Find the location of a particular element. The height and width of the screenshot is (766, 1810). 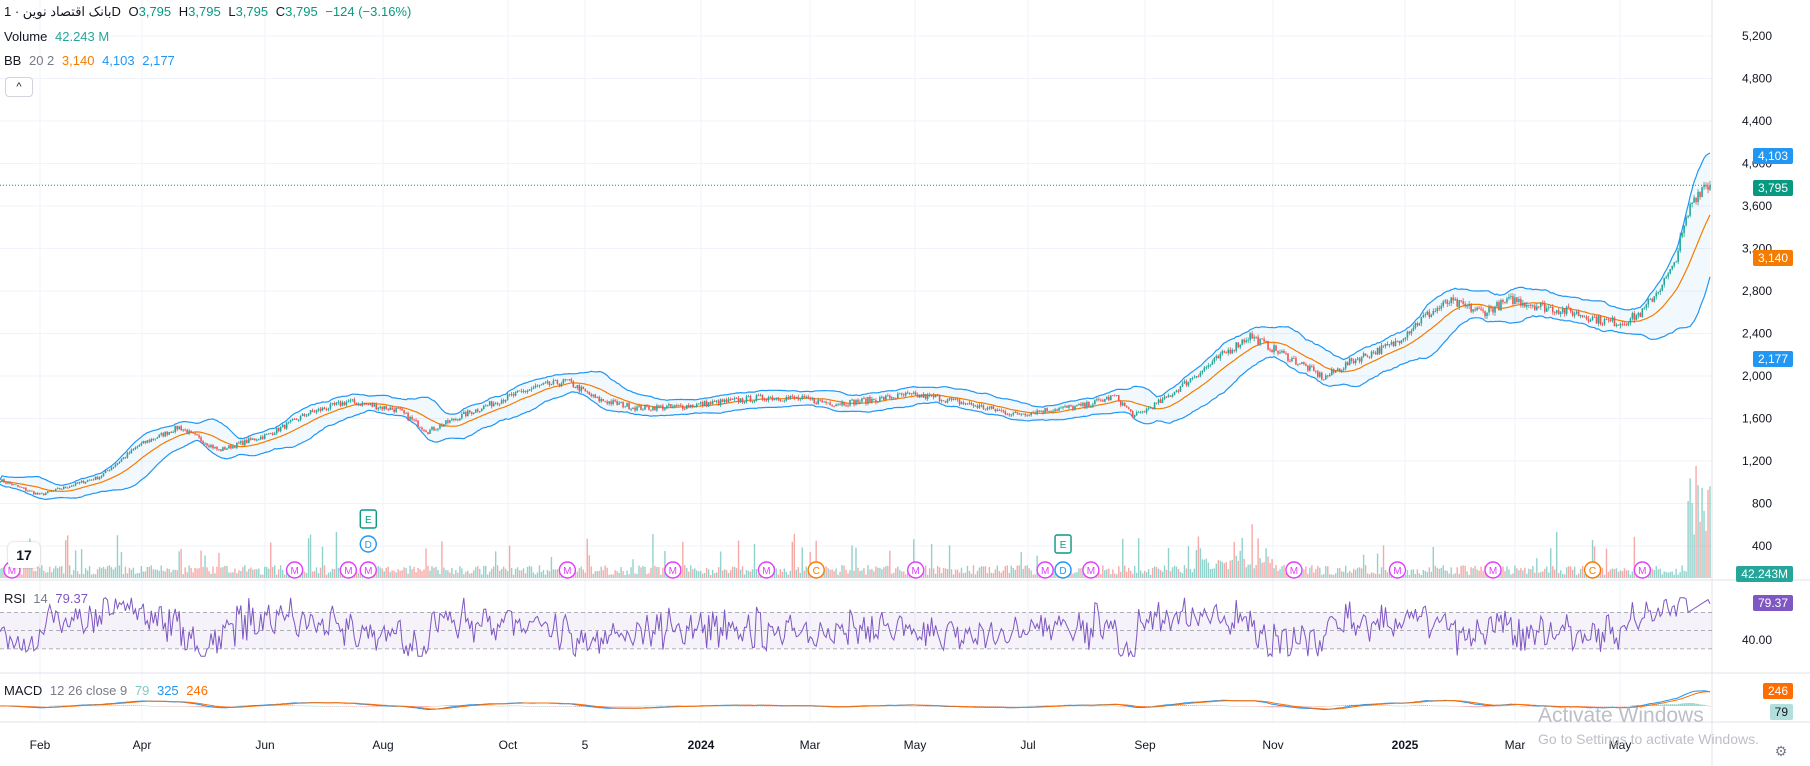

change-value: −124 (−3.16%) is located at coordinates (368, 11).